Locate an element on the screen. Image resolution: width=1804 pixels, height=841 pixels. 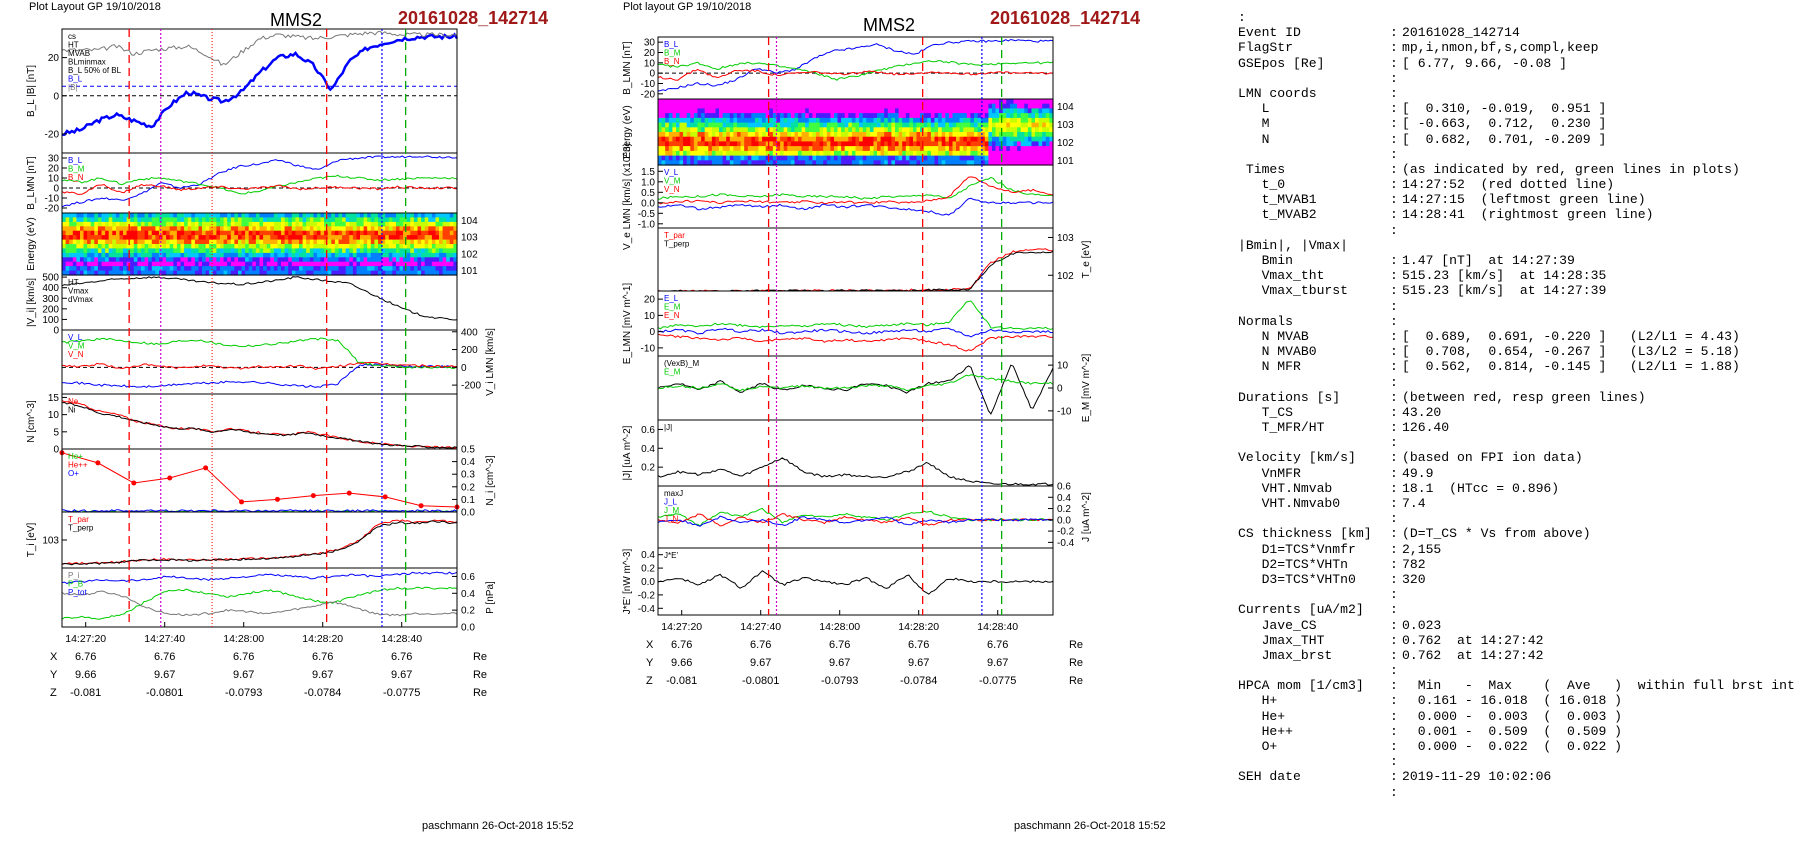
pos-row-value: -0.081 is located at coordinates (681, 681).